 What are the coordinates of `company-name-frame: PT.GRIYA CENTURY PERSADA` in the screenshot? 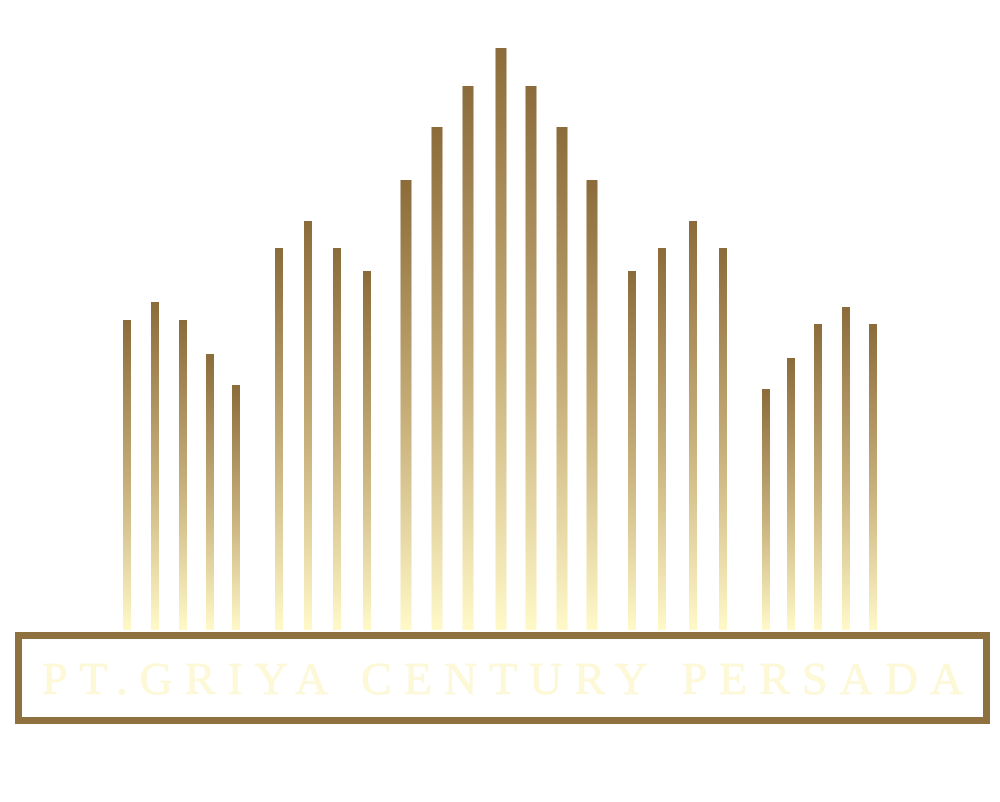 It's located at (502, 678).